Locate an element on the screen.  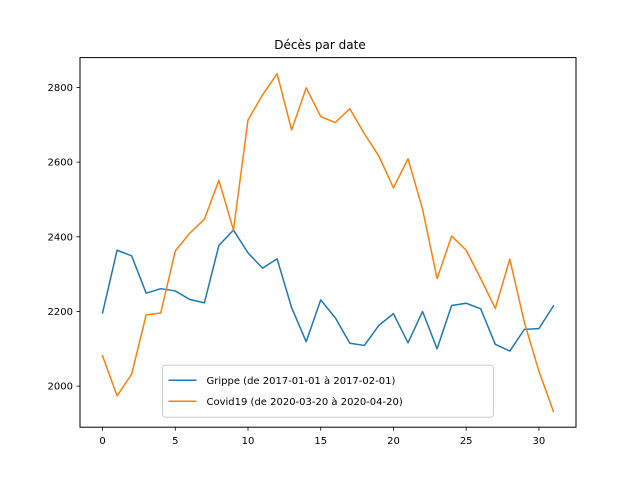
legend-box is located at coordinates (328, 391).